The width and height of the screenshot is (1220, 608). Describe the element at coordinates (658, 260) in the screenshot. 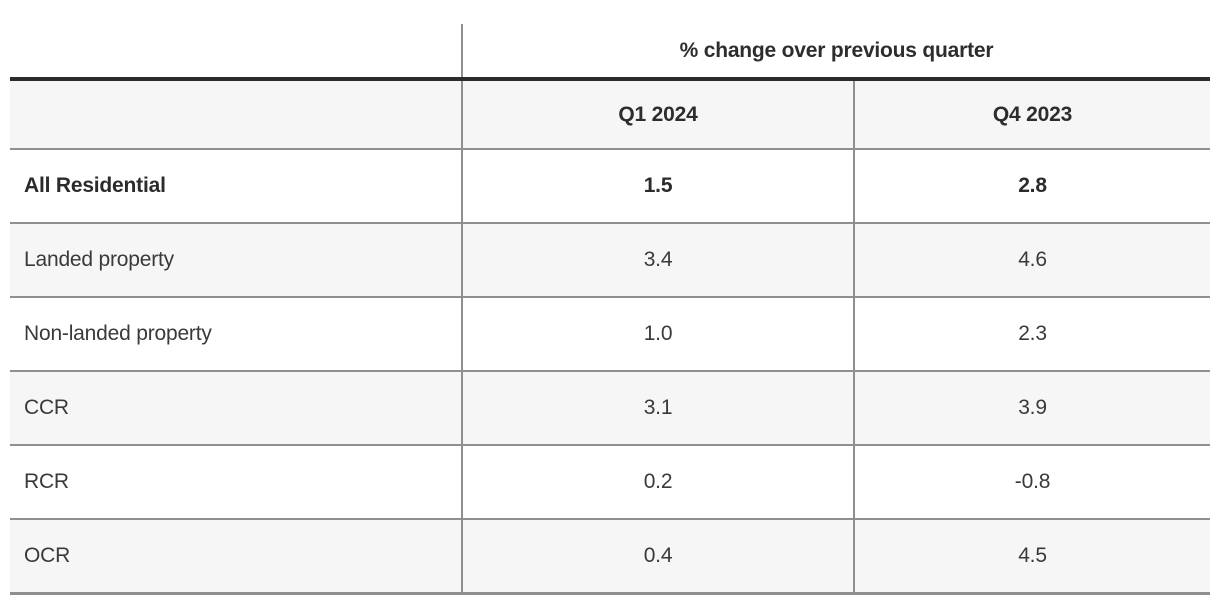

I see `cell-value-q1: 3.4` at that location.